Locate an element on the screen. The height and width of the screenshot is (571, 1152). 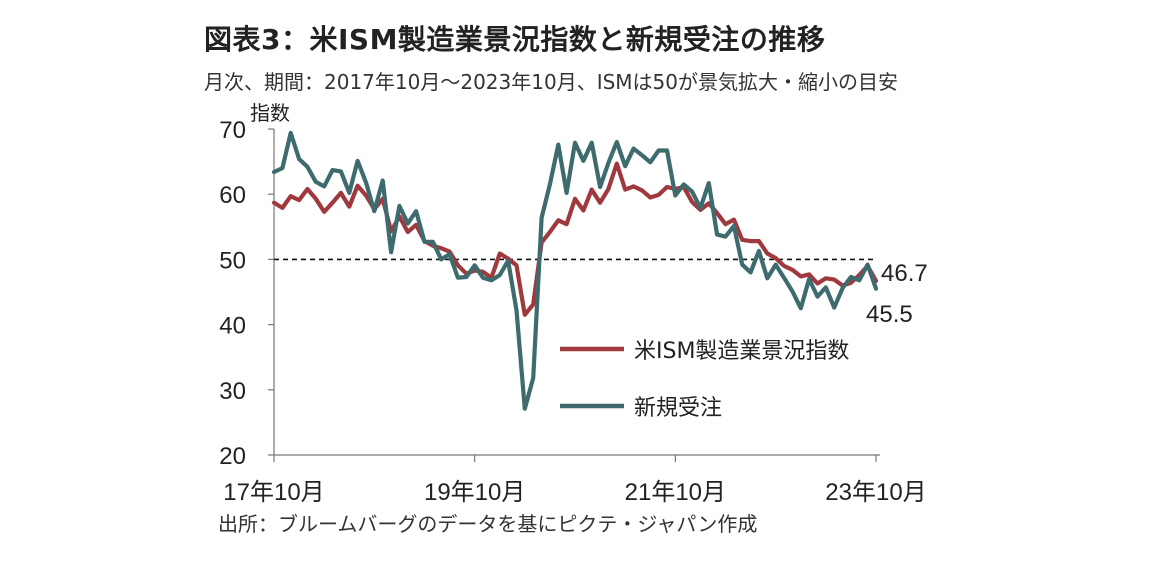
y-tick-label: 60 is located at coordinates (232, 195).